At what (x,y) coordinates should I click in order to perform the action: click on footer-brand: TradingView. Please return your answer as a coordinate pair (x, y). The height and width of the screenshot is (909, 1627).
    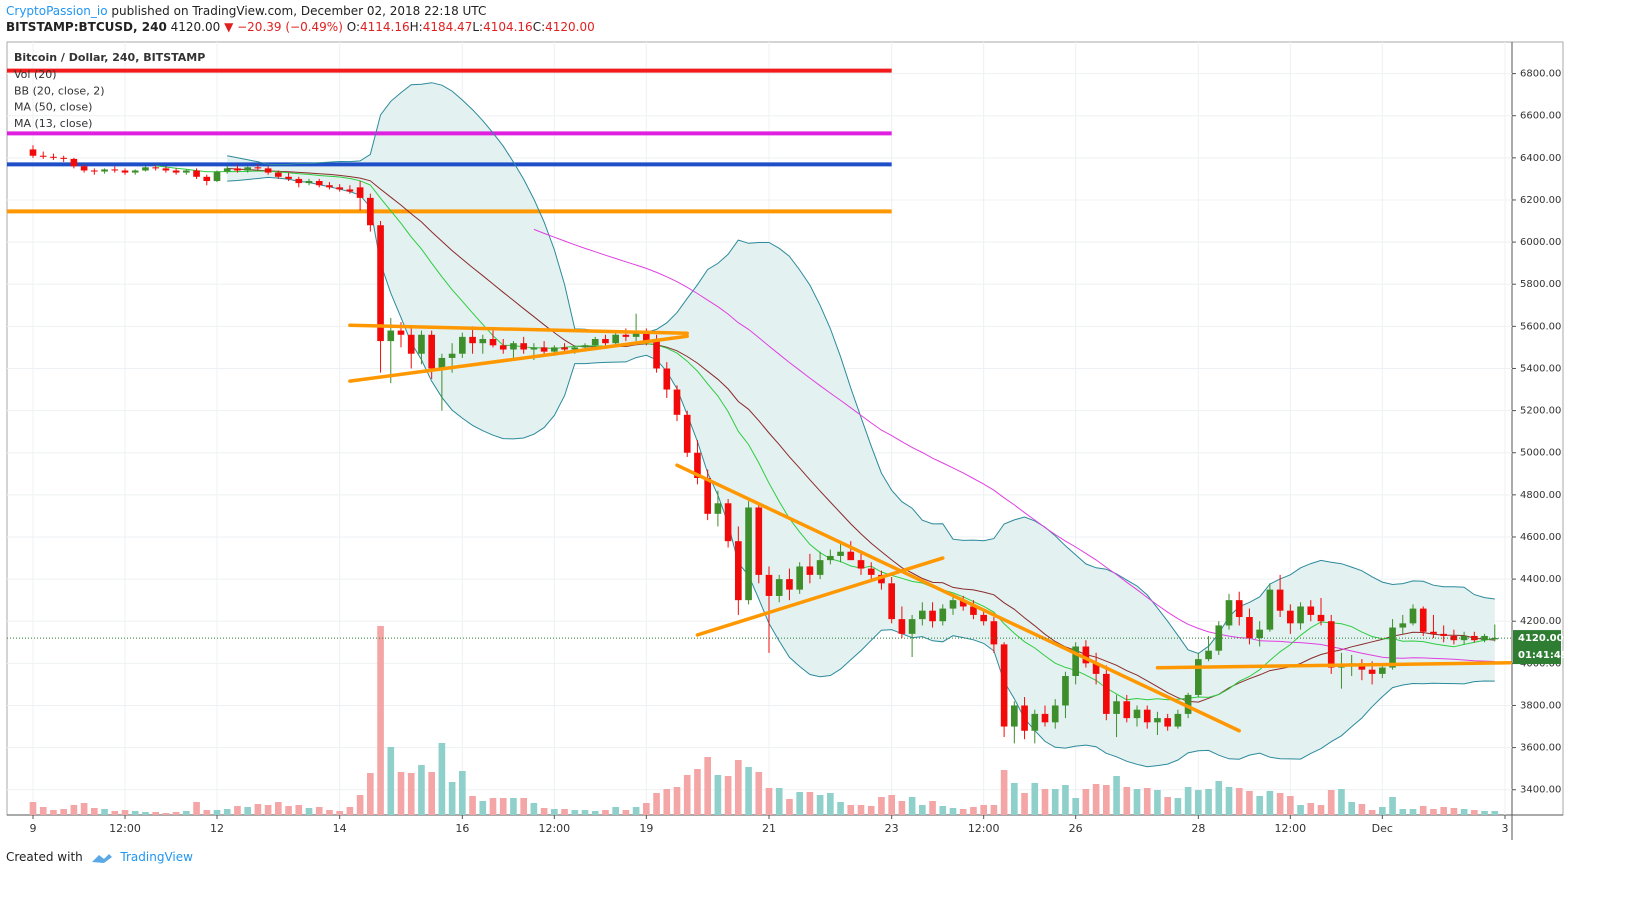
    Looking at the image, I should click on (156, 857).